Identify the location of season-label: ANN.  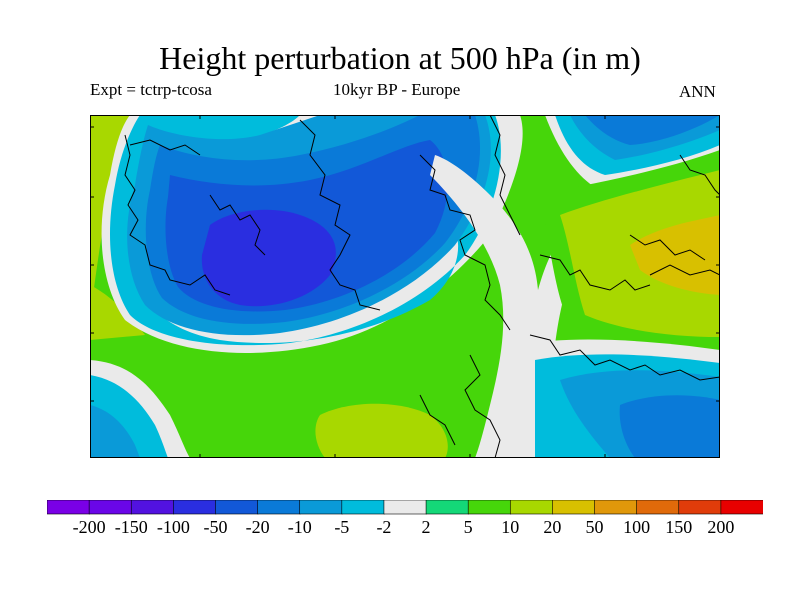
(697, 91).